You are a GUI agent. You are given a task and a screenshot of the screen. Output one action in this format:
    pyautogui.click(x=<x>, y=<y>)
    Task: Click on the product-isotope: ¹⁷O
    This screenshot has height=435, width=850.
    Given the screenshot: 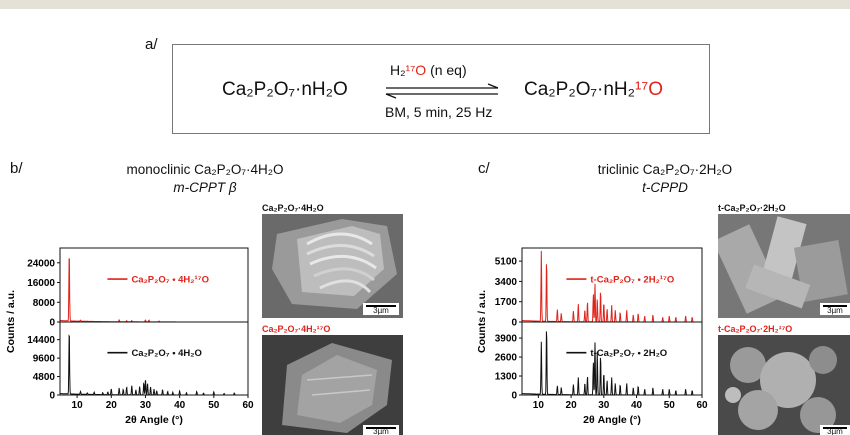 What is the action you would take?
    pyautogui.click(x=649, y=89)
    